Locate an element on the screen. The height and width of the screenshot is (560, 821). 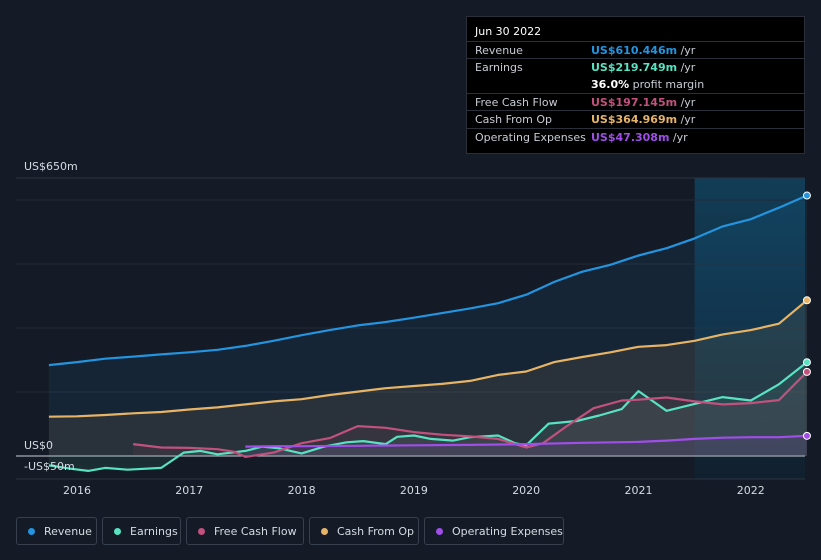
tooltip-label: Operating Expenses is located at coordinates (530, 137).